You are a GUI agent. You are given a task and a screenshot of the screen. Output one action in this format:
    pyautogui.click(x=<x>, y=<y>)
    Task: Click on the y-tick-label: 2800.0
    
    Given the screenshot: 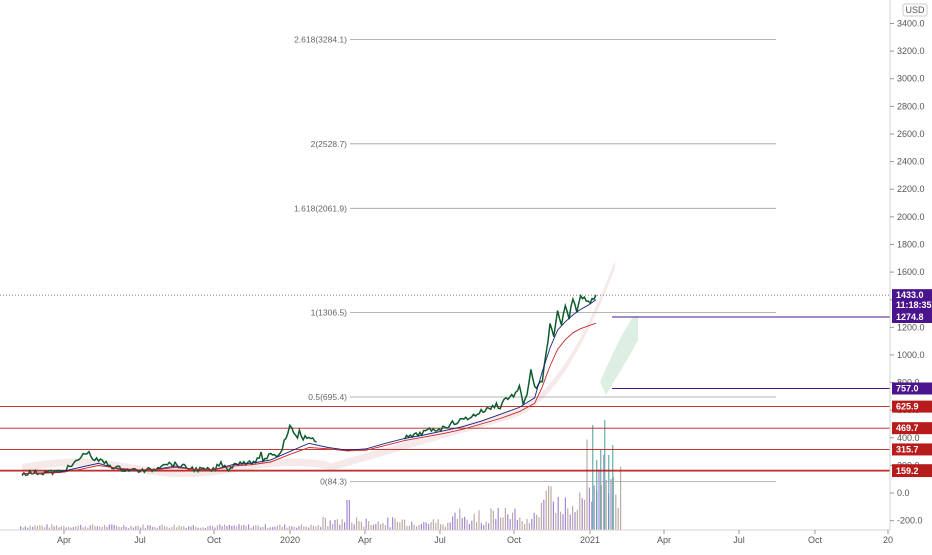 What is the action you would take?
    pyautogui.click(x=911, y=106)
    